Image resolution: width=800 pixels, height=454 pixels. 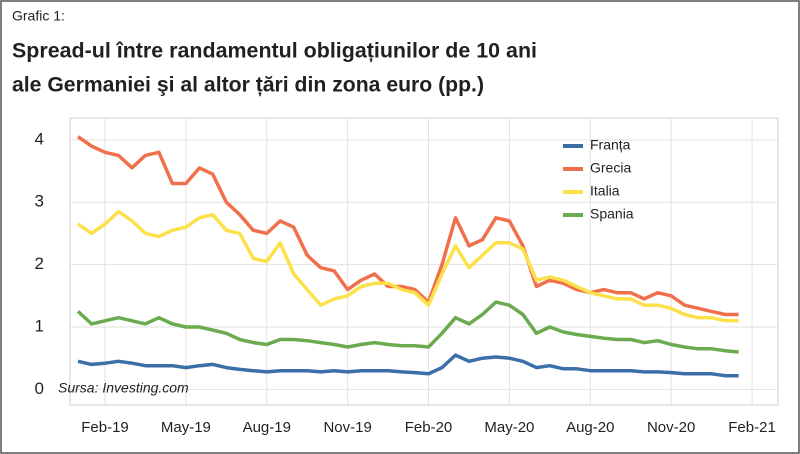 What do you see at coordinates (39, 138) in the screenshot?
I see `y-tick-label: 4` at bounding box center [39, 138].